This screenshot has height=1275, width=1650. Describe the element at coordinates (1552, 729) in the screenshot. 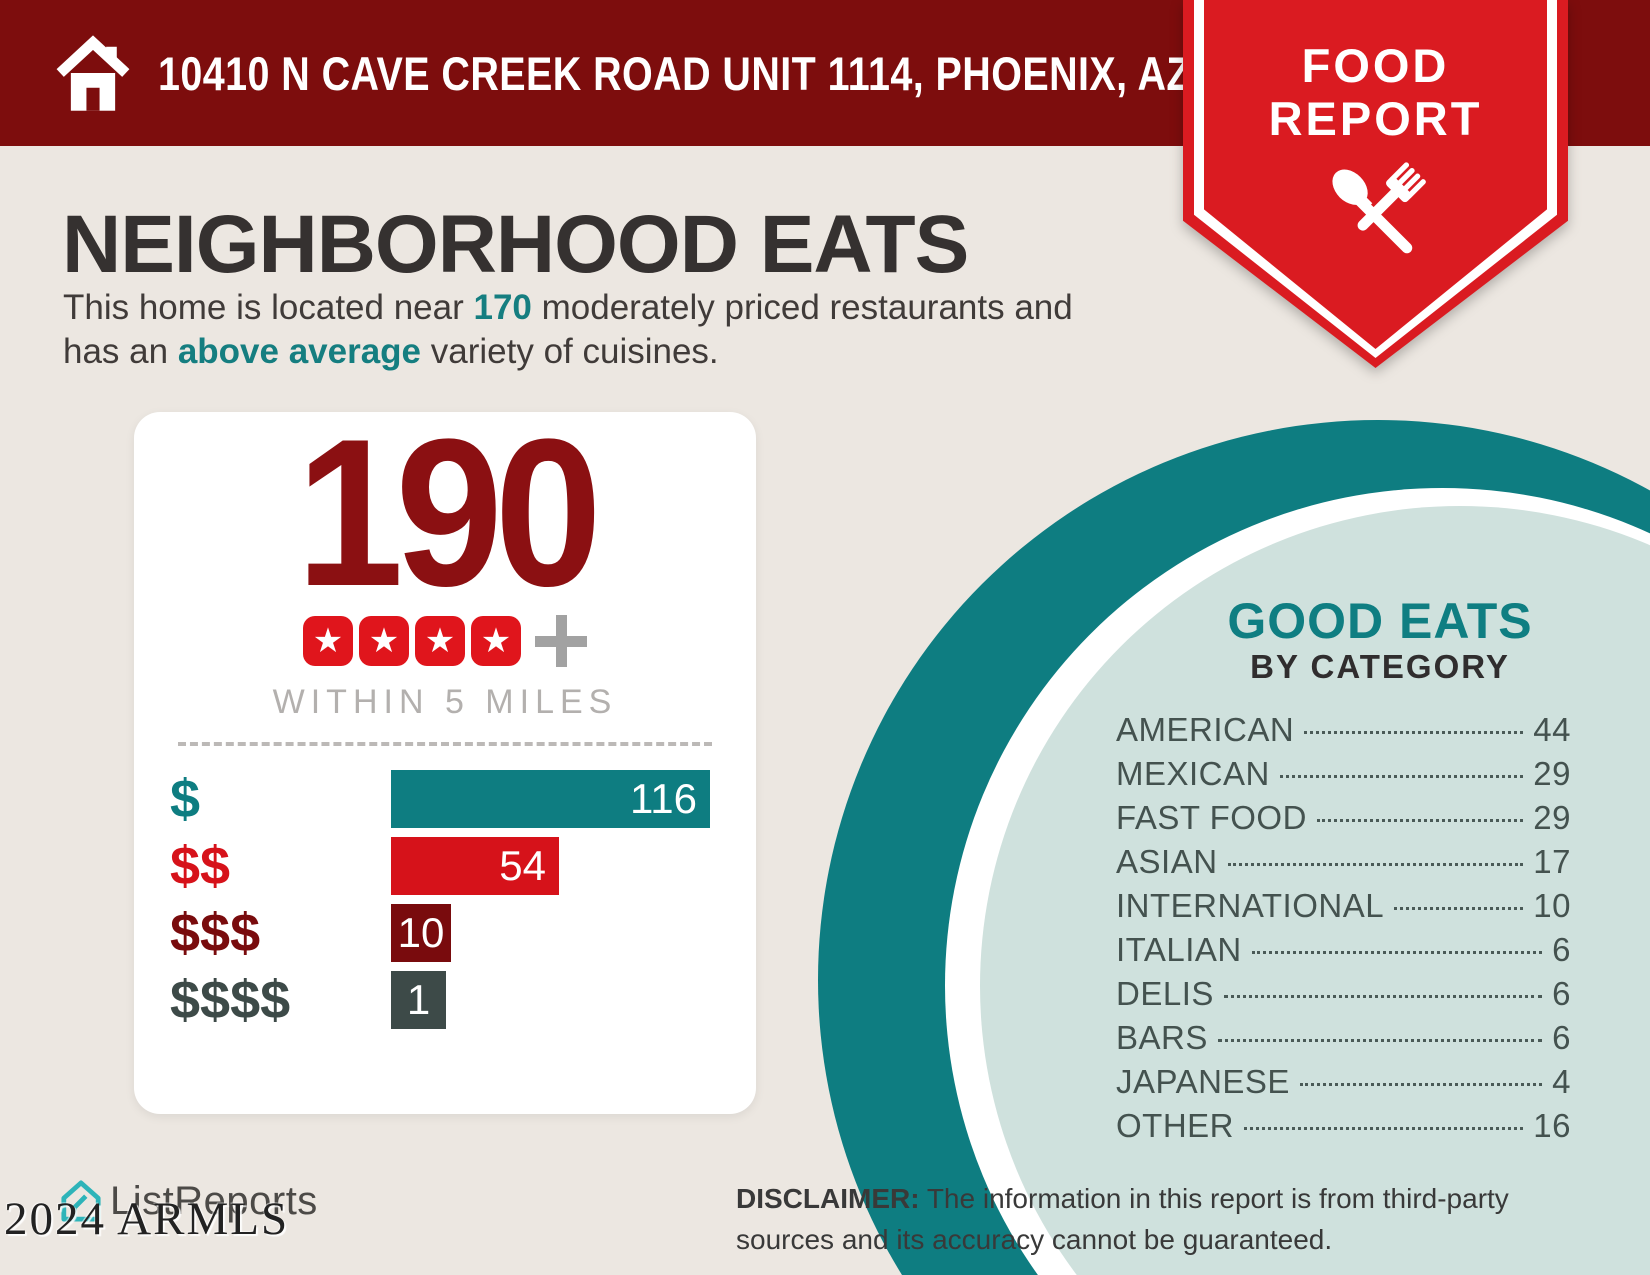

I see `category-value: 44` at that location.